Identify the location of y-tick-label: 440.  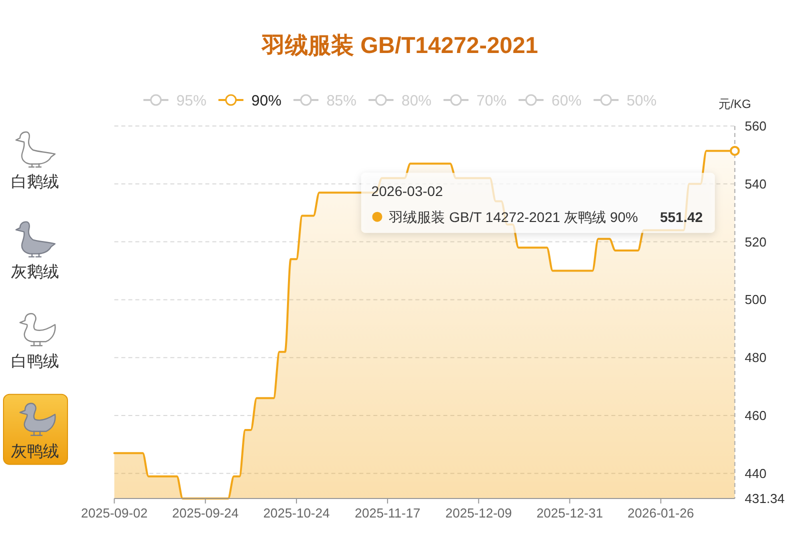
(755, 473).